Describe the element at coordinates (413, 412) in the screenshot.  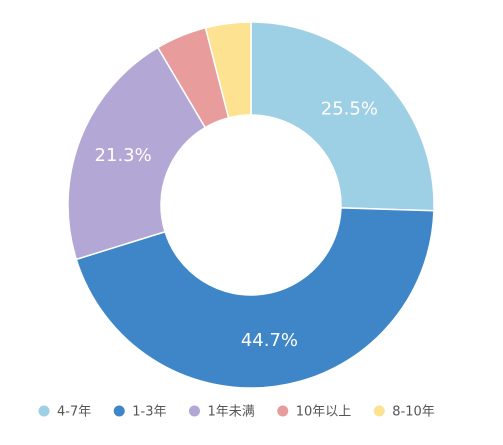
I see `legend-label: 8-10年` at that location.